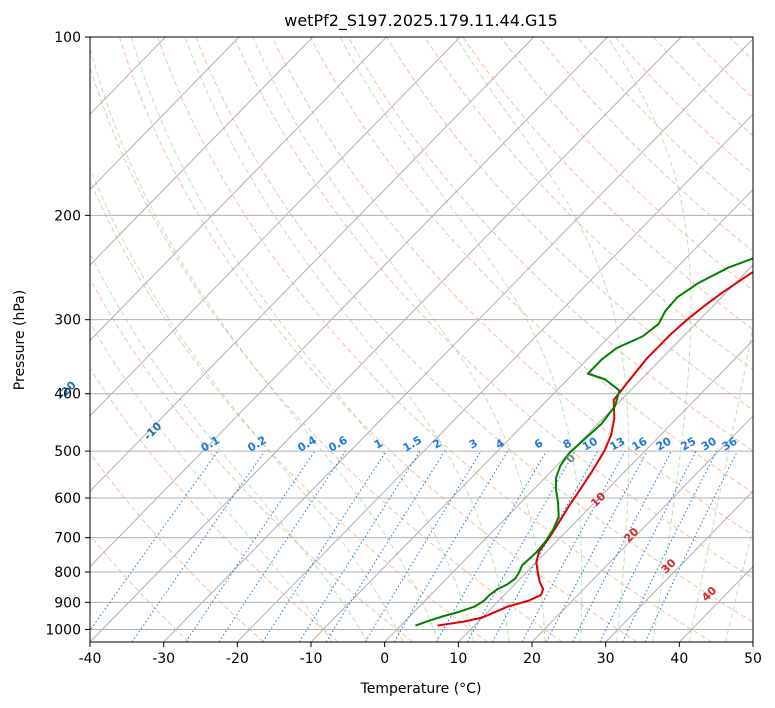  What do you see at coordinates (163, 659) in the screenshot?
I see `x-tick-label: -30` at bounding box center [163, 659].